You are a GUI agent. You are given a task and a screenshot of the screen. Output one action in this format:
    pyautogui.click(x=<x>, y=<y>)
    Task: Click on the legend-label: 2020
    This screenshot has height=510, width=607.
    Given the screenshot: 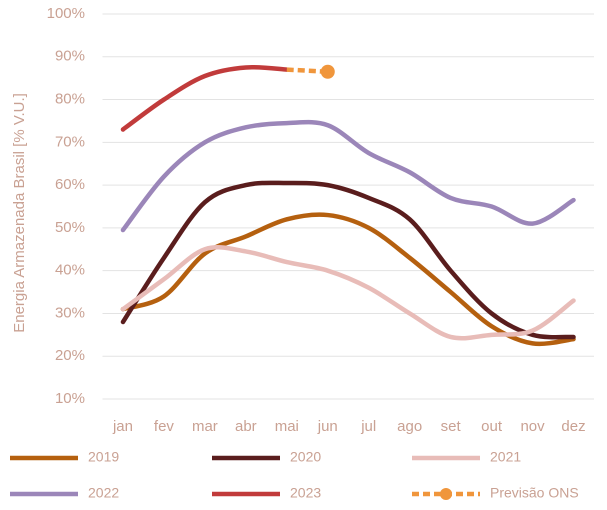 What is the action you would take?
    pyautogui.click(x=305, y=457)
    